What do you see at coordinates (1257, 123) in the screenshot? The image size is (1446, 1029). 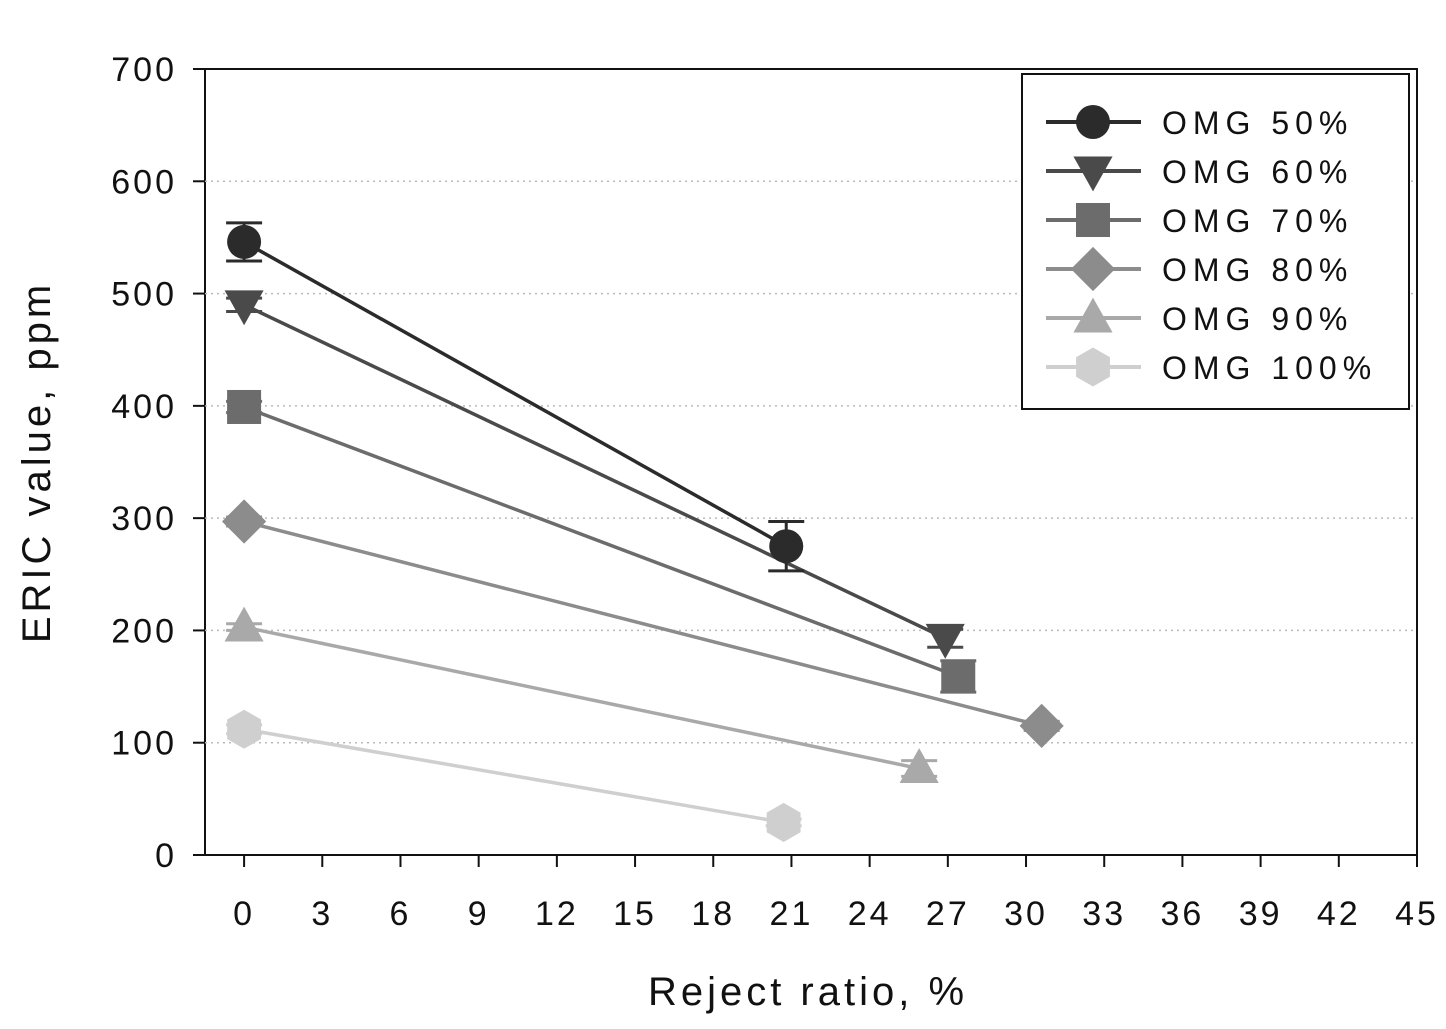 I see `legend-label: OMG 50%` at bounding box center [1257, 123].